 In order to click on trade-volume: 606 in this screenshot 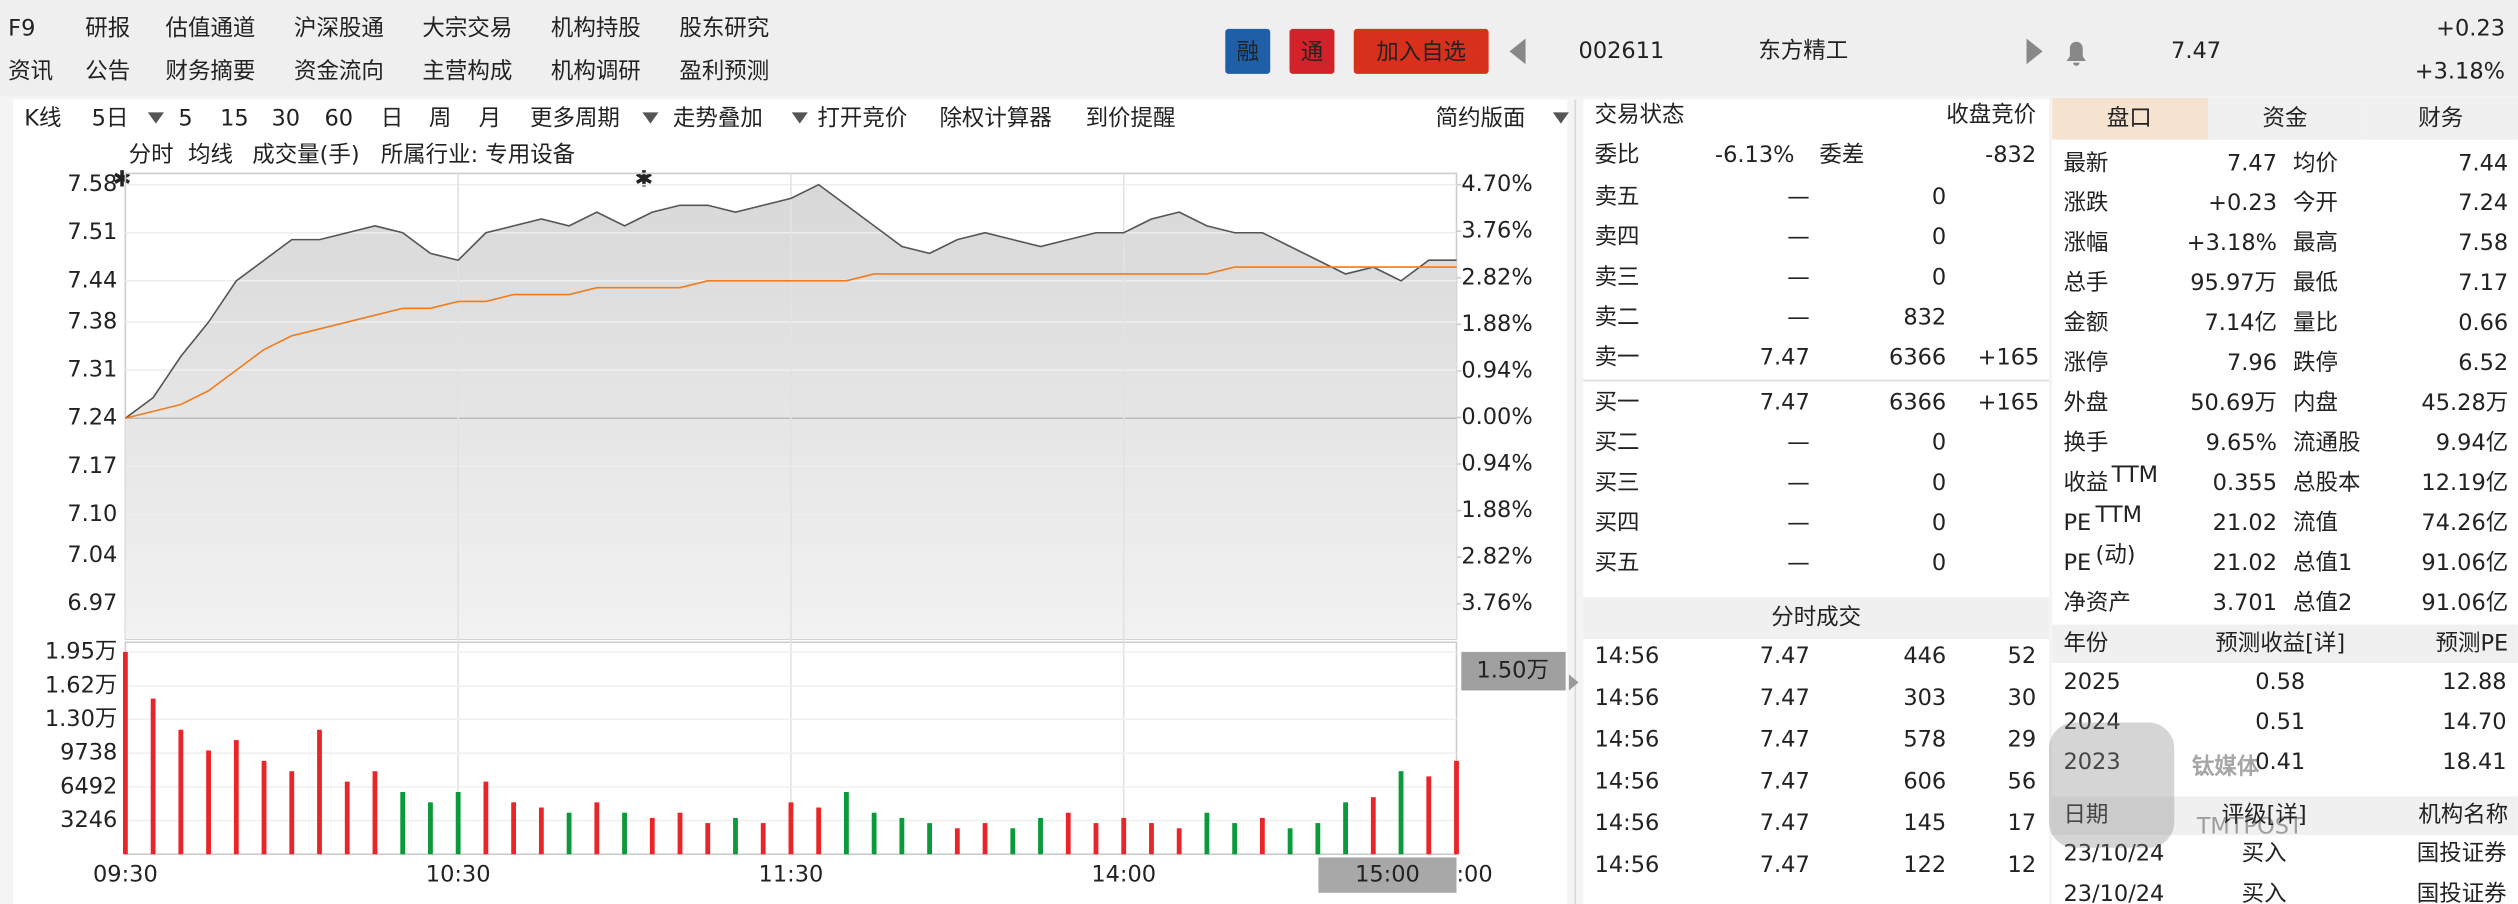, I will do `click(1924, 781)`.